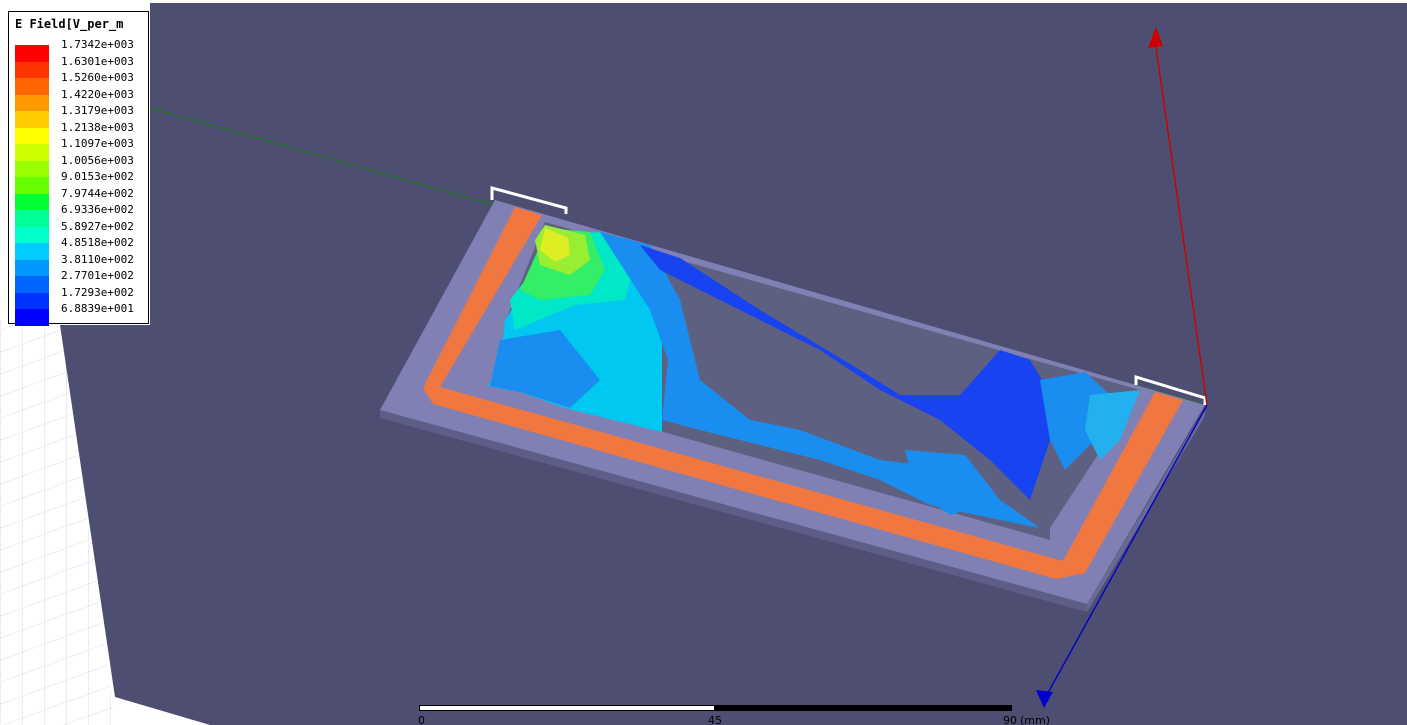  What do you see at coordinates (57, 522) in the screenshot?
I see `grid-floor` at bounding box center [57, 522].